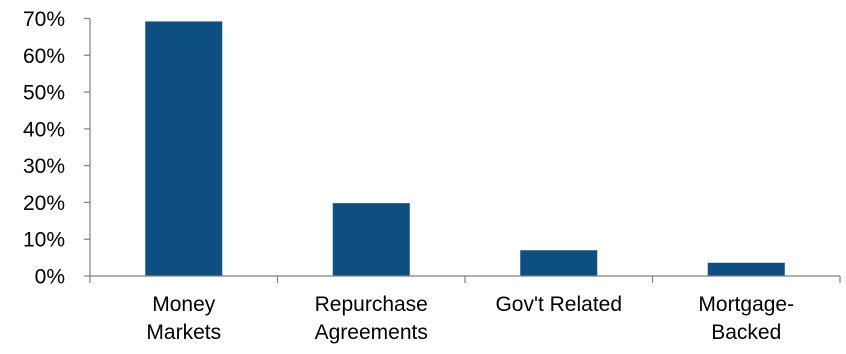  Describe the element at coordinates (44, 19) in the screenshot. I see `y-tick-label: 70%` at that location.